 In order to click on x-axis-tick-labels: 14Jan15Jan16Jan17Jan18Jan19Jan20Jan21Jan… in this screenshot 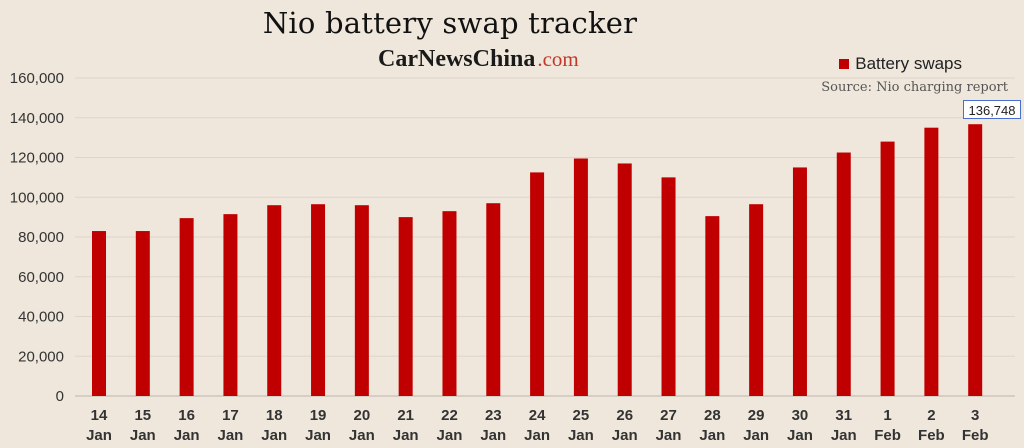, I will do `click(537, 425)`.